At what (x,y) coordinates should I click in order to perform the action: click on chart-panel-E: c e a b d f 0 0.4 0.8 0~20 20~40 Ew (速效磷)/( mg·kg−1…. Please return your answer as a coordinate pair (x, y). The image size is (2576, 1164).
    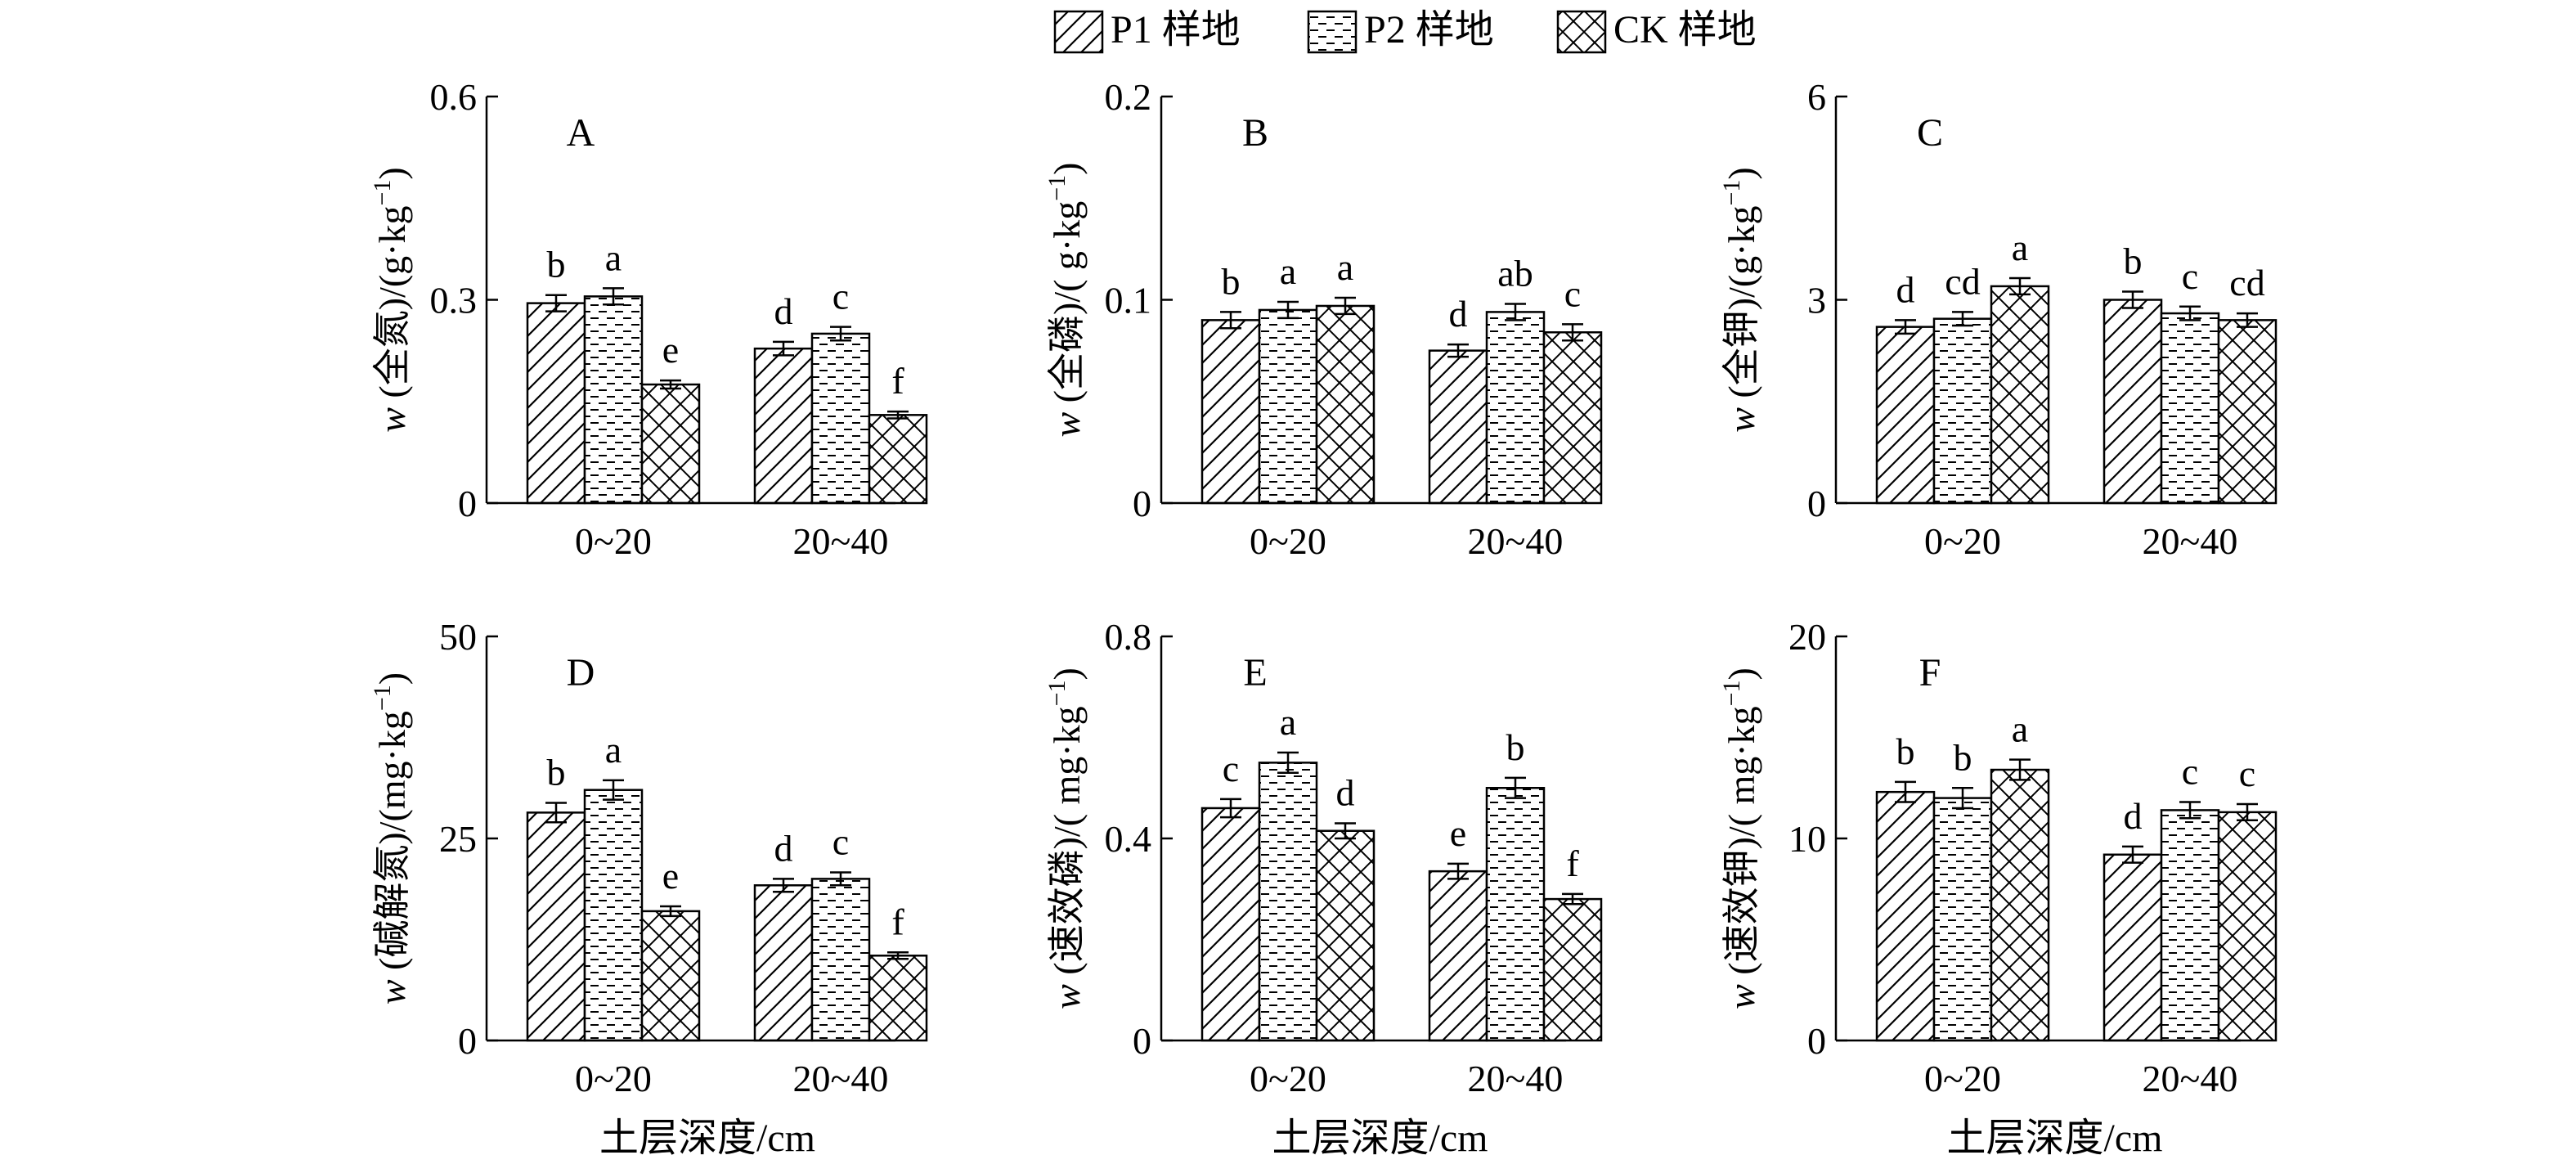
    Looking at the image, I should click on (1323, 888).